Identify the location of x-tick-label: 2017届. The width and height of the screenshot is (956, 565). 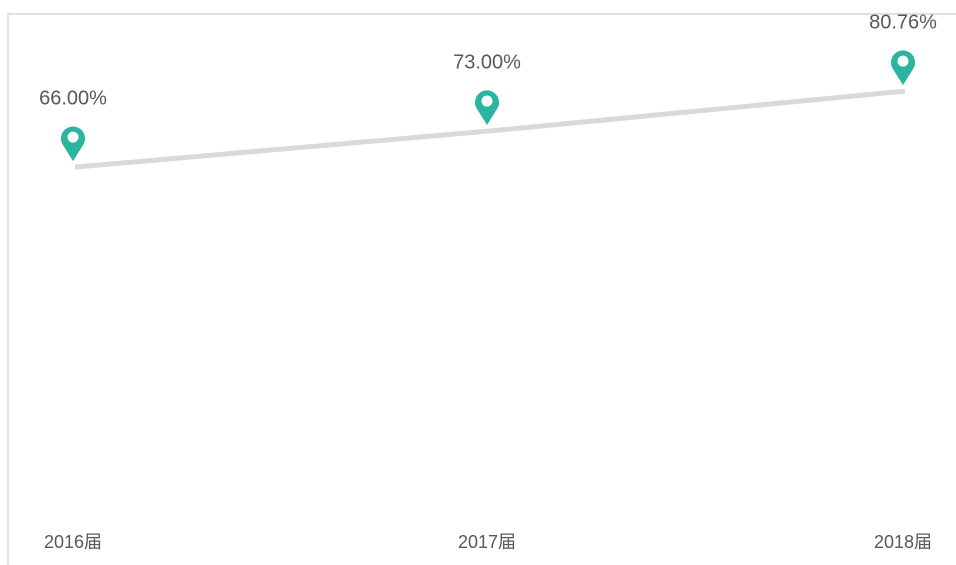
(487, 542).